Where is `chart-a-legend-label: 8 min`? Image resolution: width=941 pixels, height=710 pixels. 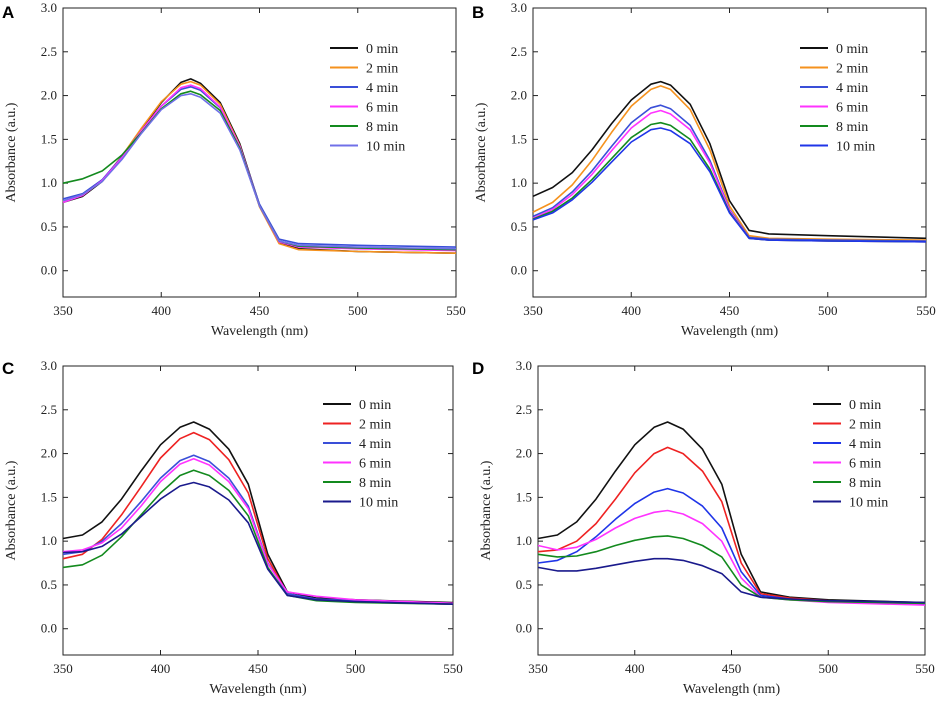 chart-a-legend-label: 8 min is located at coordinates (382, 127).